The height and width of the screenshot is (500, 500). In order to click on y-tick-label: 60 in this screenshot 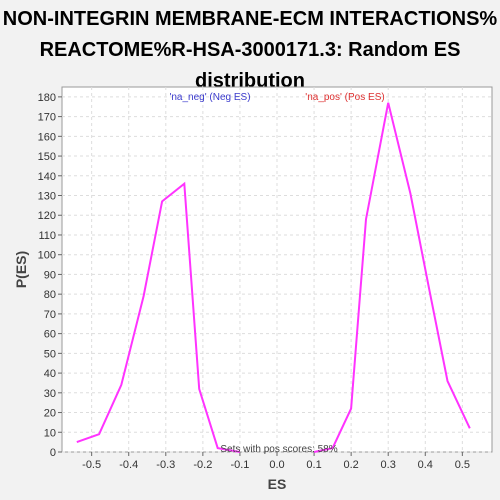, I will do `click(50, 335)`.